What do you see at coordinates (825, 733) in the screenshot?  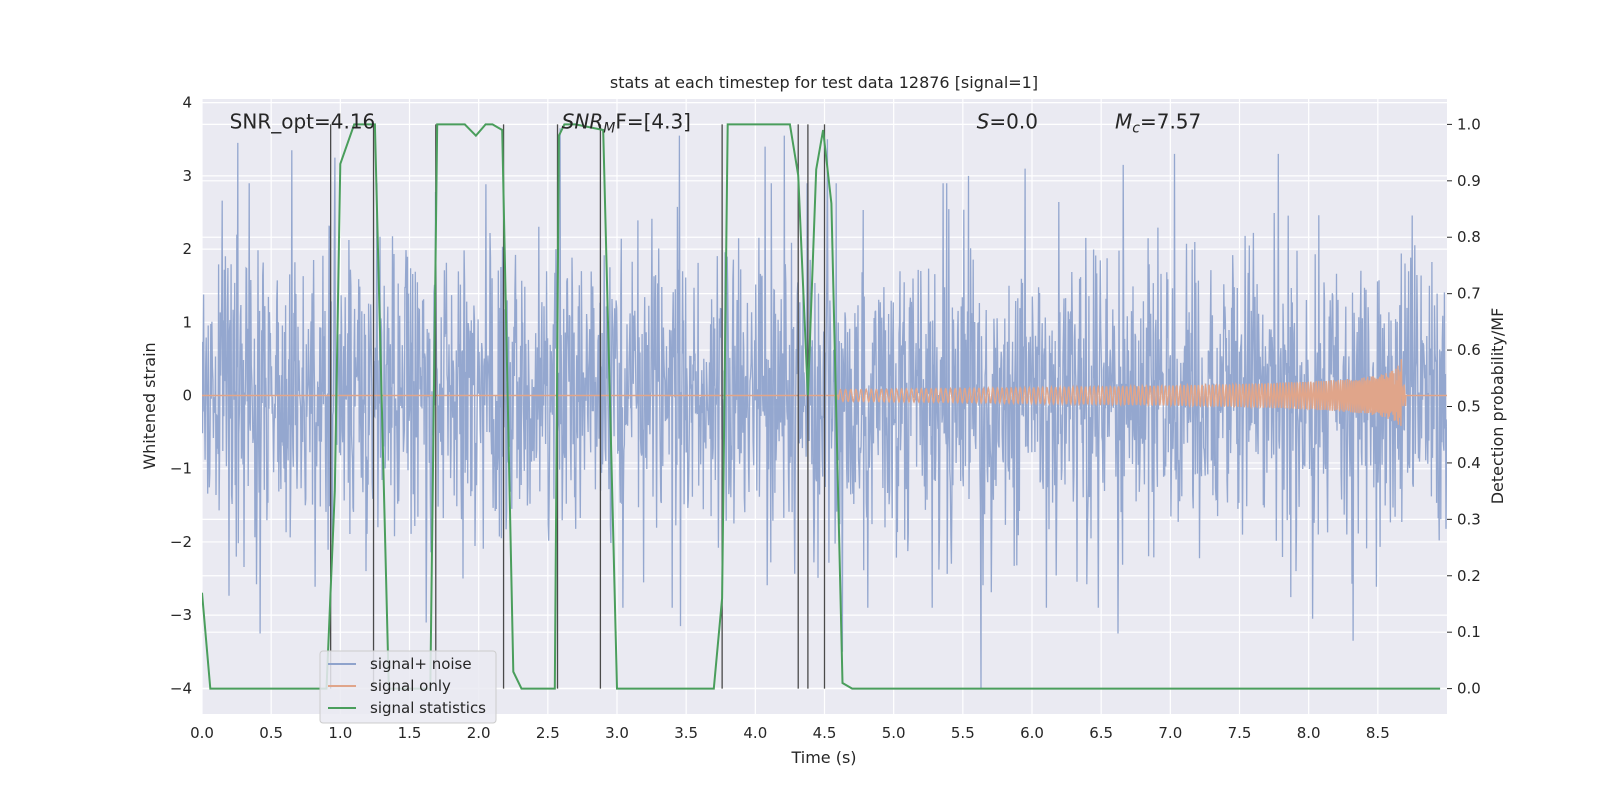 I see `x-tick-label: 4.5` at bounding box center [825, 733].